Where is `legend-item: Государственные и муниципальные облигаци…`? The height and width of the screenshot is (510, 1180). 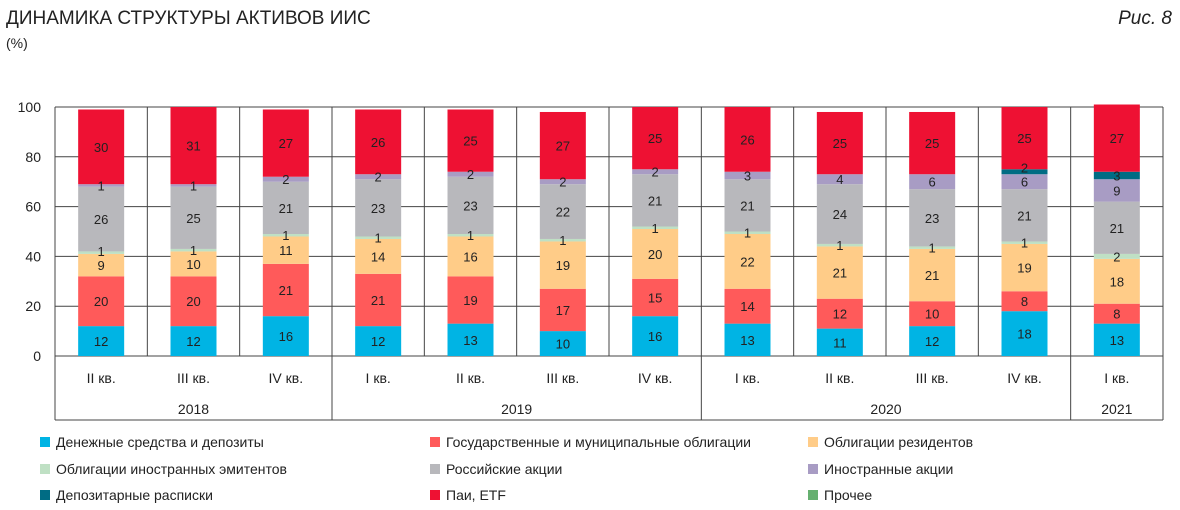 legend-item: Государственные и муниципальные облигаци… is located at coordinates (590, 442).